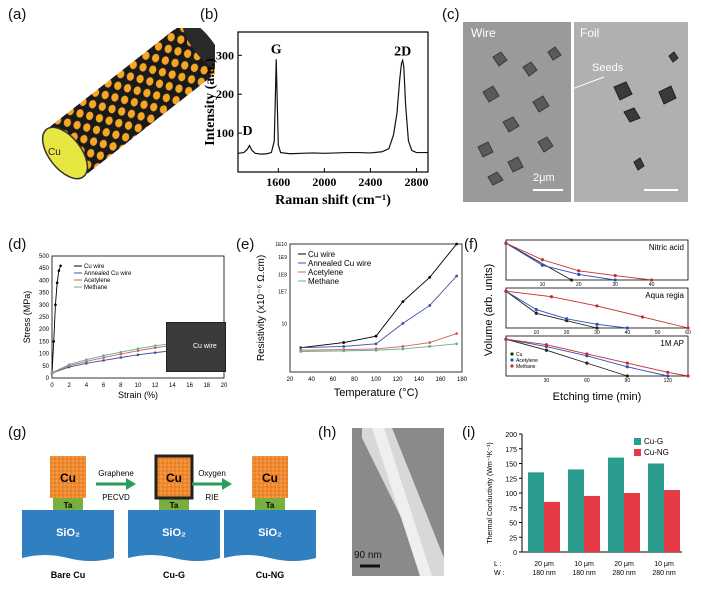  I want to click on resist-legend-entry: Methane, so click(324, 281).